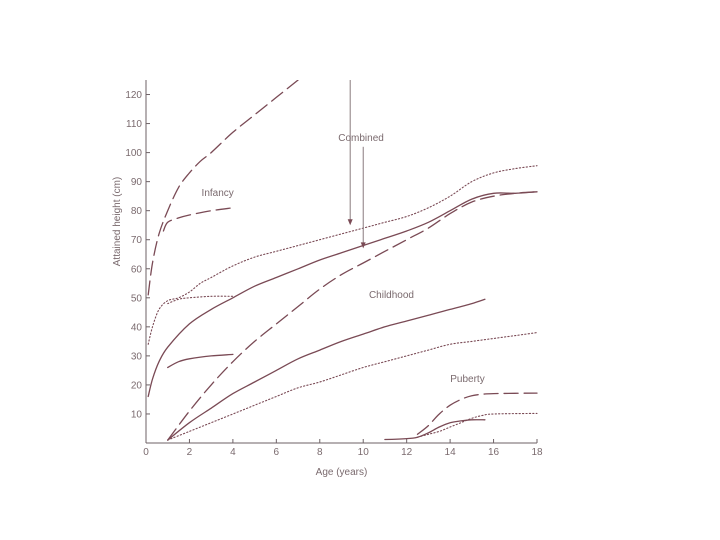 This screenshot has height=540, width=720. Describe the element at coordinates (190, 452) in the screenshot. I see `x-tick-label: 2` at that location.